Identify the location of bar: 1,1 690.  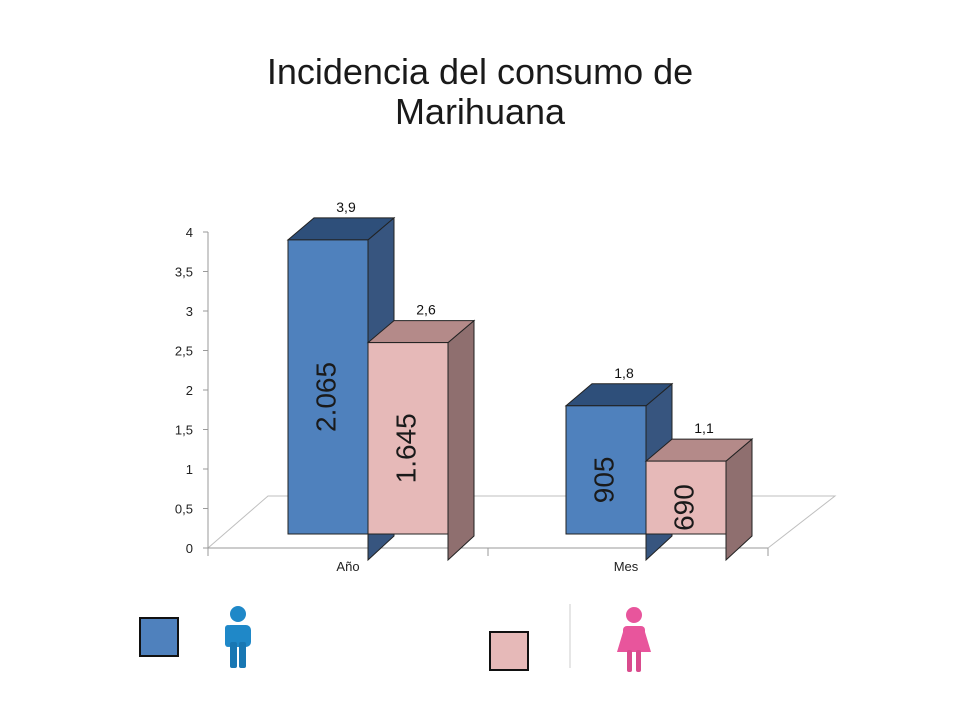
(699, 491).